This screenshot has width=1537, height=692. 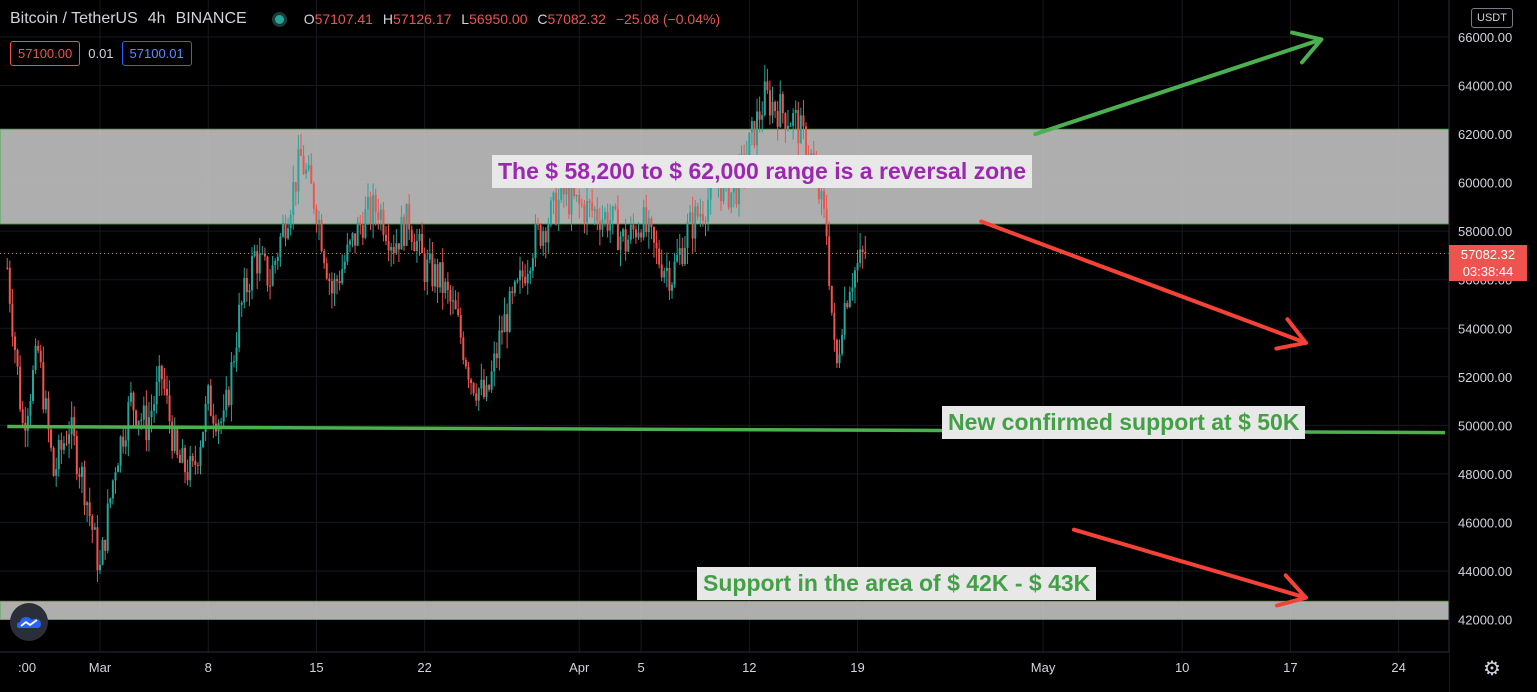 What do you see at coordinates (156, 18) in the screenshot?
I see `interval: 4h` at bounding box center [156, 18].